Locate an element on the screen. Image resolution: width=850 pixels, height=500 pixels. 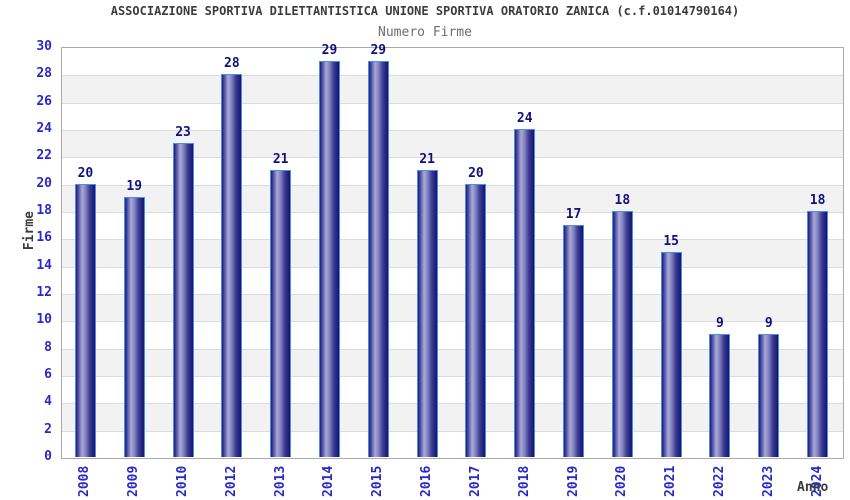
bar-value-label: 23 is located at coordinates (183, 132).